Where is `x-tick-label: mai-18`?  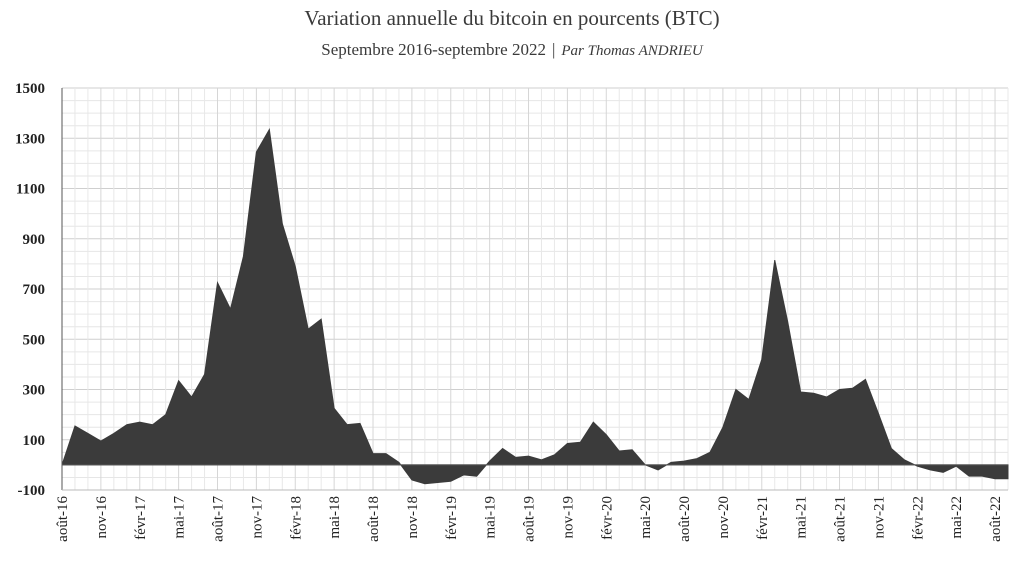
x-tick-label: mai-18 is located at coordinates (335, 517).